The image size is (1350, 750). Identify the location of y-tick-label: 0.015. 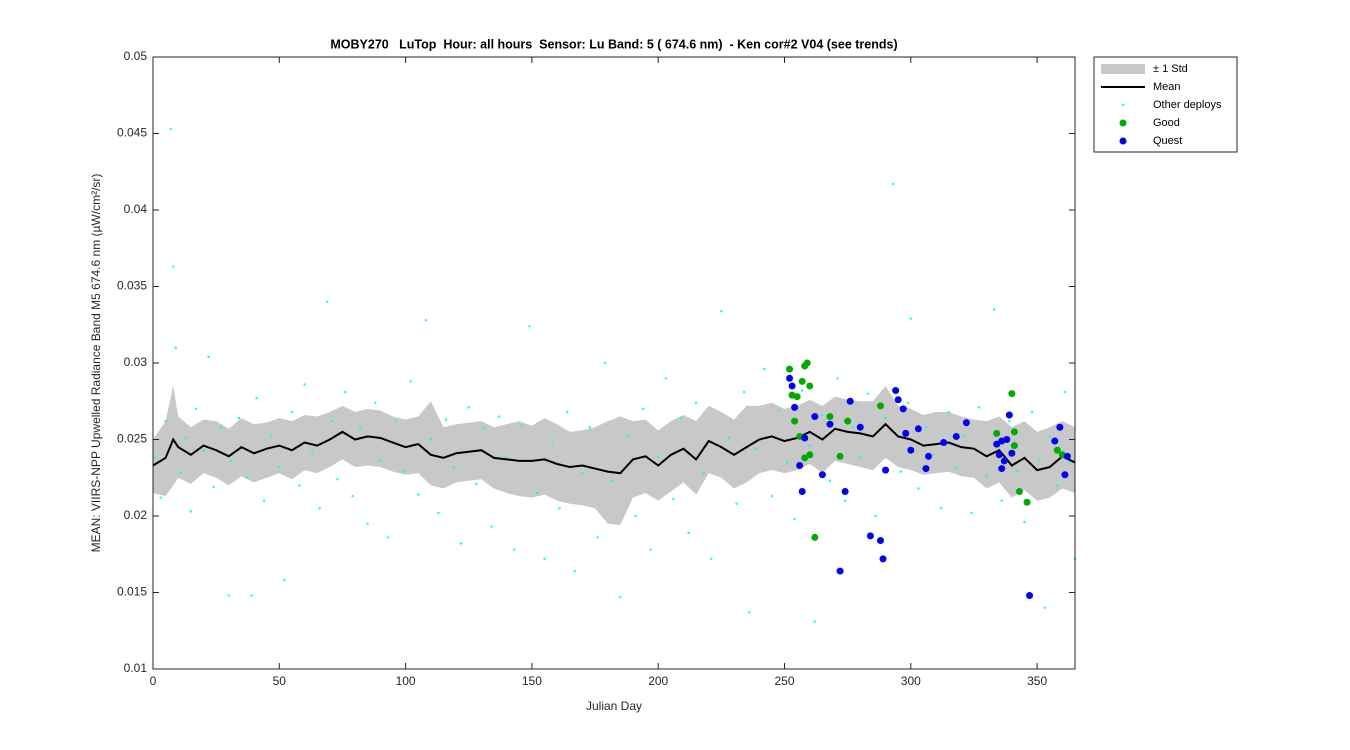
(132, 592).